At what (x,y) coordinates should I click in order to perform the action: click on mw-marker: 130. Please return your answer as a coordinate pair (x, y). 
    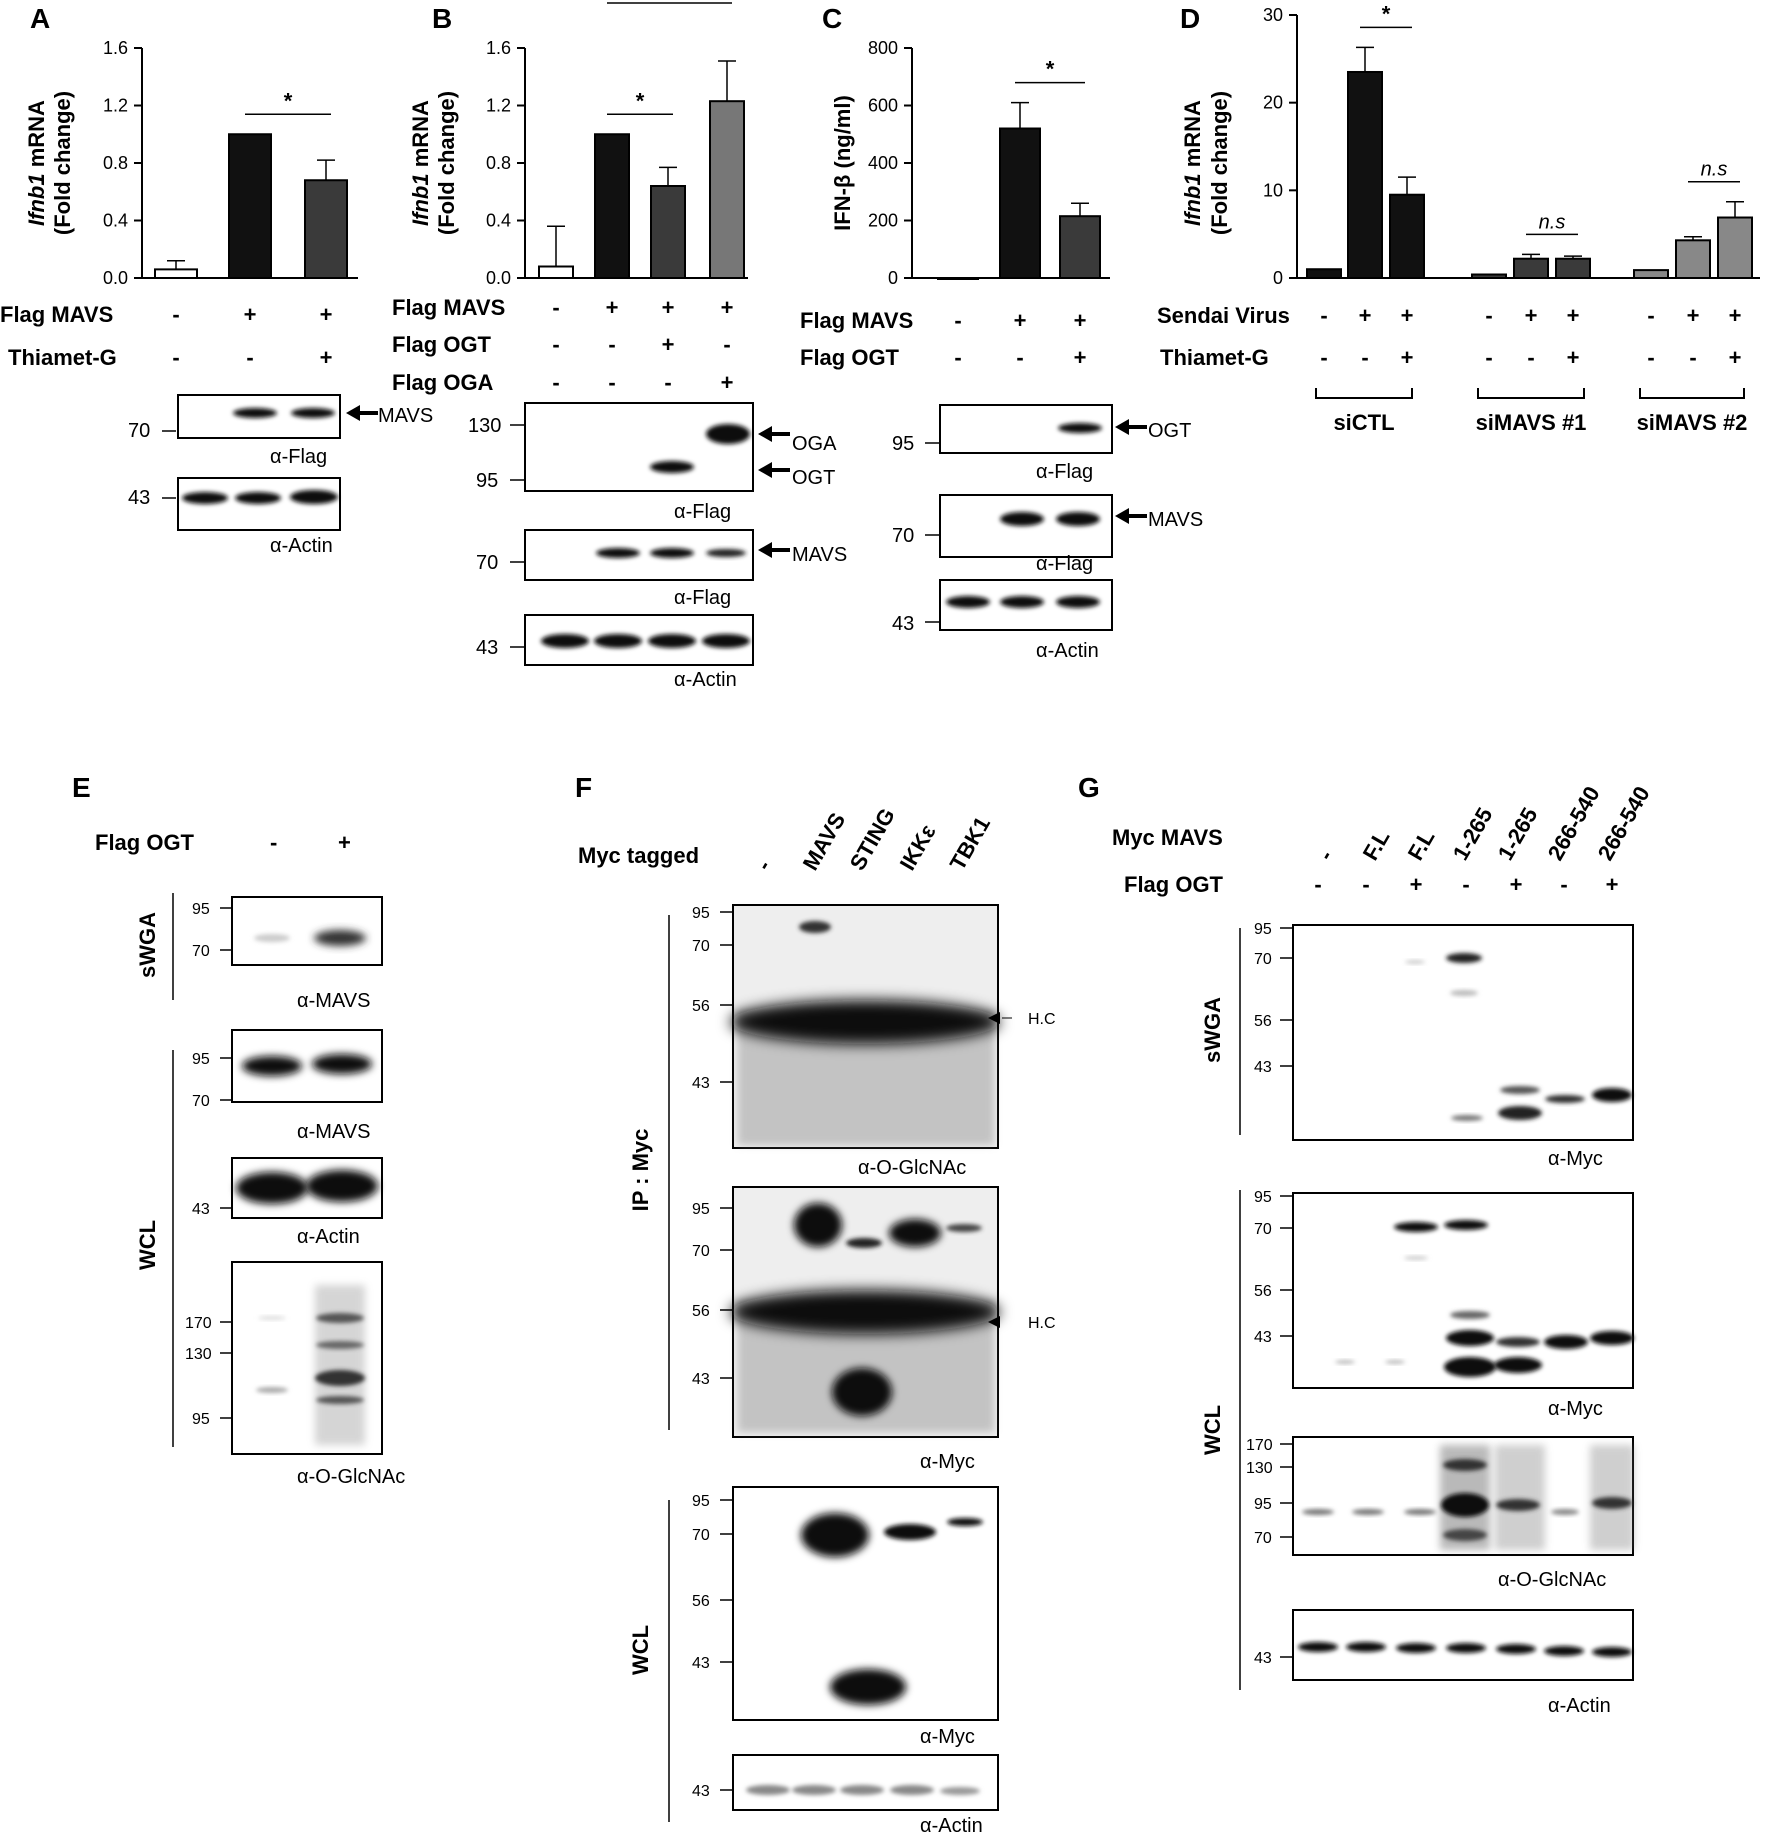
    Looking at the image, I should click on (198, 1354).